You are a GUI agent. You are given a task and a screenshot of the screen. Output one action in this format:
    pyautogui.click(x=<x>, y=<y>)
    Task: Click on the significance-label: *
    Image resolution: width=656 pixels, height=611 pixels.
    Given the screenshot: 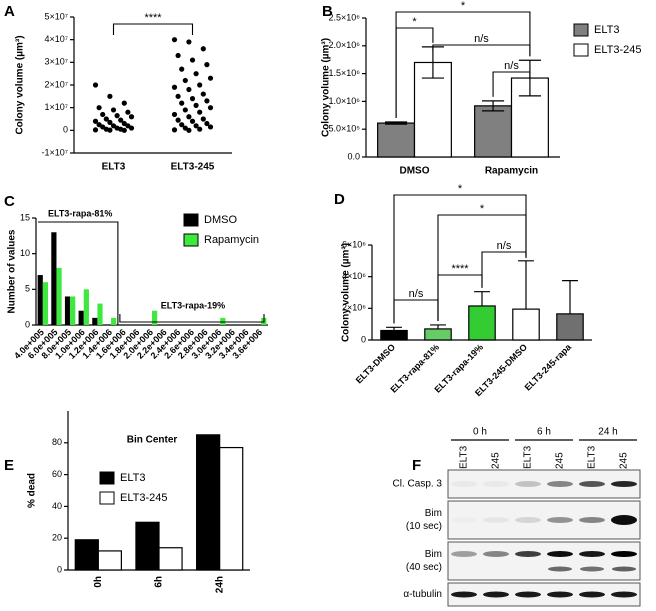 What is the action you would take?
    pyautogui.click(x=414, y=22)
    